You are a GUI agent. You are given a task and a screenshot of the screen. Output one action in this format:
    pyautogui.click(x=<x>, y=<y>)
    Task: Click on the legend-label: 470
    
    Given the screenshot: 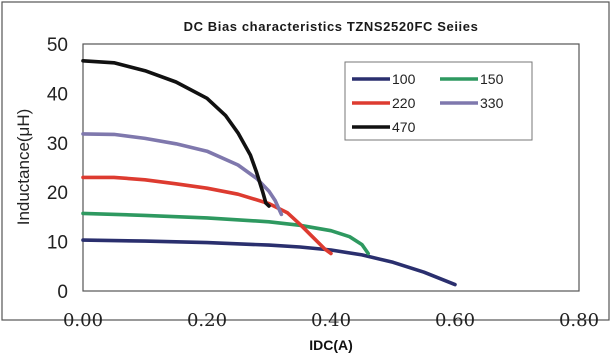 What is the action you would take?
    pyautogui.click(x=404, y=127)
    